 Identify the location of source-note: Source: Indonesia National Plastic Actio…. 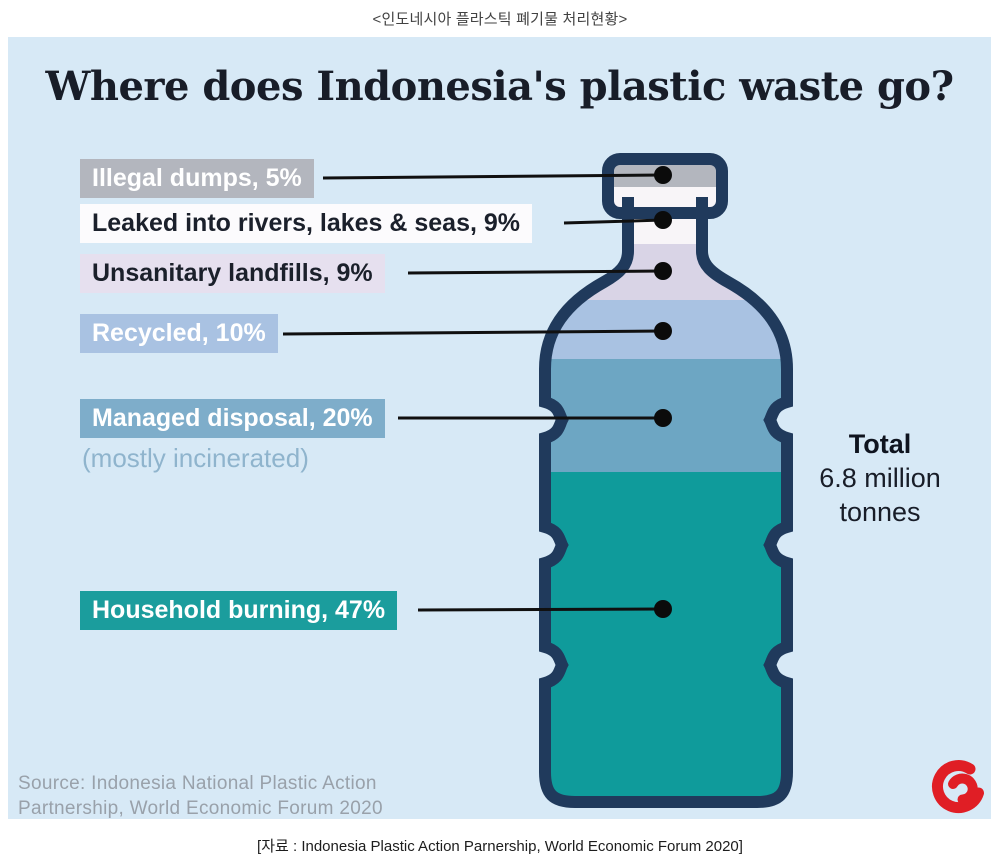
(200, 795).